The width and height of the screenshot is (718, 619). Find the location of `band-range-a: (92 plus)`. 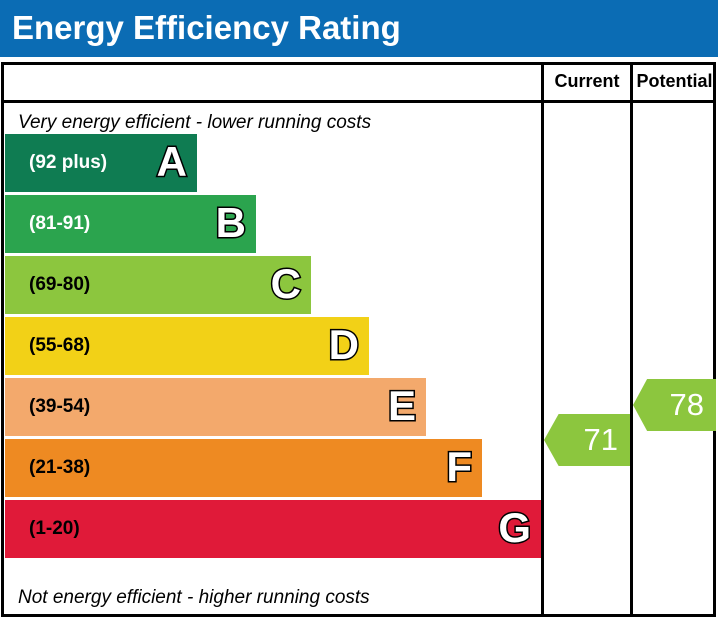

band-range-a: (92 plus) is located at coordinates (68, 162).